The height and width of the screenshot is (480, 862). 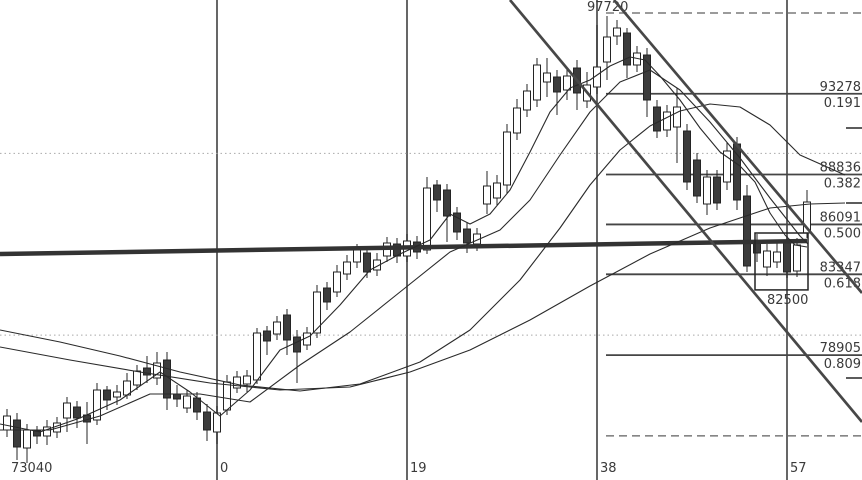 What do you see at coordinates (840, 217) in the screenshot?
I see `fib-price-label: 86091` at bounding box center [840, 217].